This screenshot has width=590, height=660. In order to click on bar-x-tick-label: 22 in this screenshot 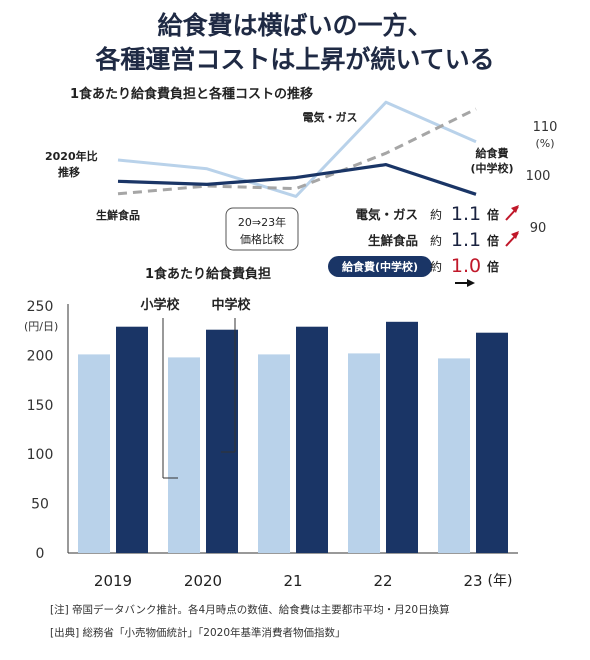, I will do `click(382, 581)`.